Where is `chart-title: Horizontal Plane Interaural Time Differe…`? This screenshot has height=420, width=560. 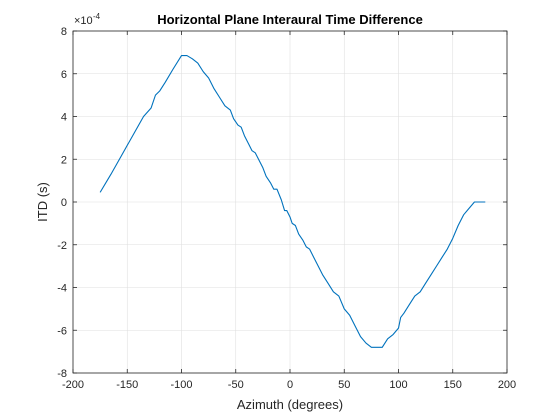 chart-title: Horizontal Plane Interaural Time Differe… is located at coordinates (290, 19).